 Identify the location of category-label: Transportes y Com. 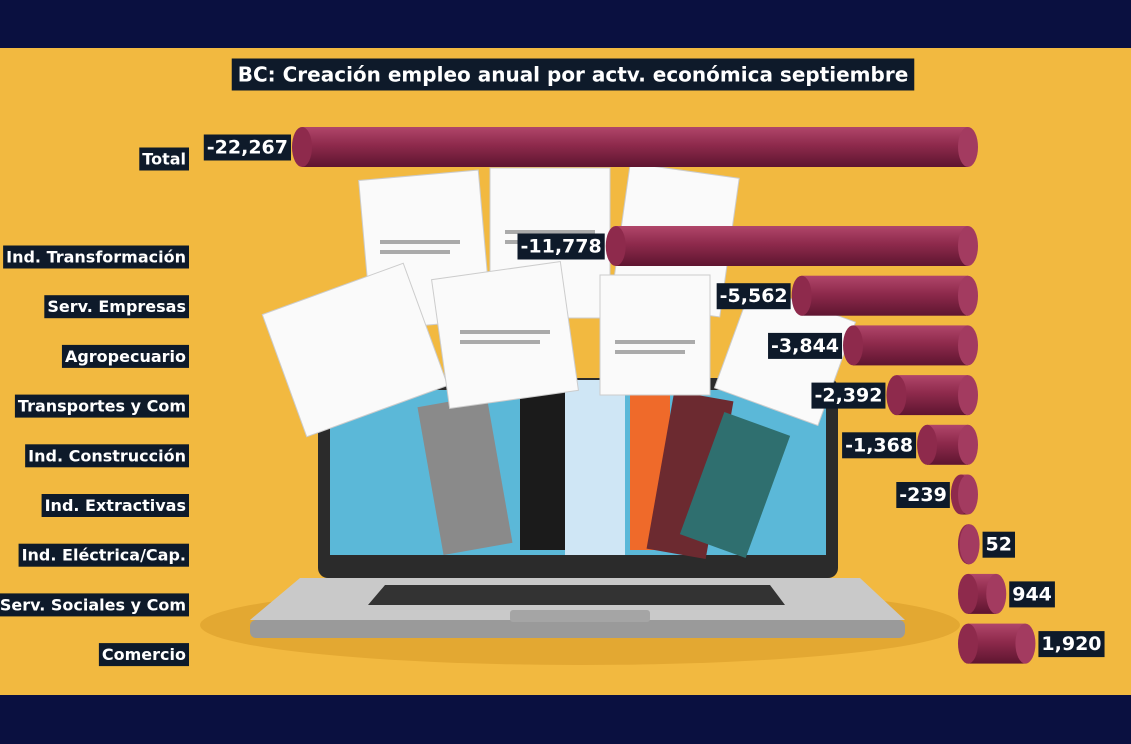
(102, 406).